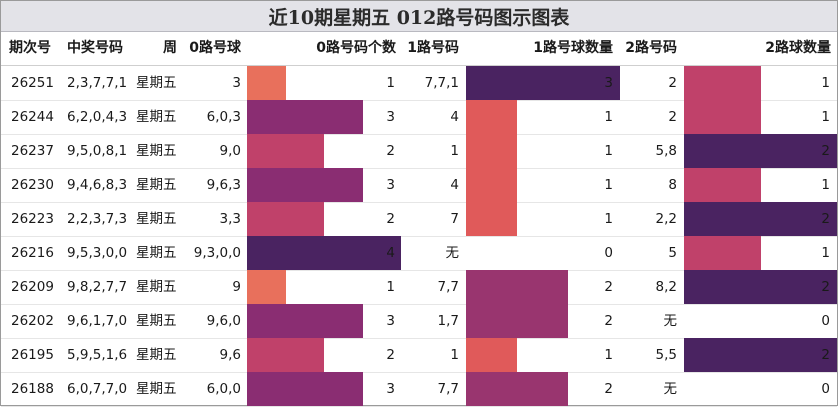 The width and height of the screenshot is (838, 407). What do you see at coordinates (97, 321) in the screenshot?
I see `numbers-cell: 9,6,1,7,0` at bounding box center [97, 321].